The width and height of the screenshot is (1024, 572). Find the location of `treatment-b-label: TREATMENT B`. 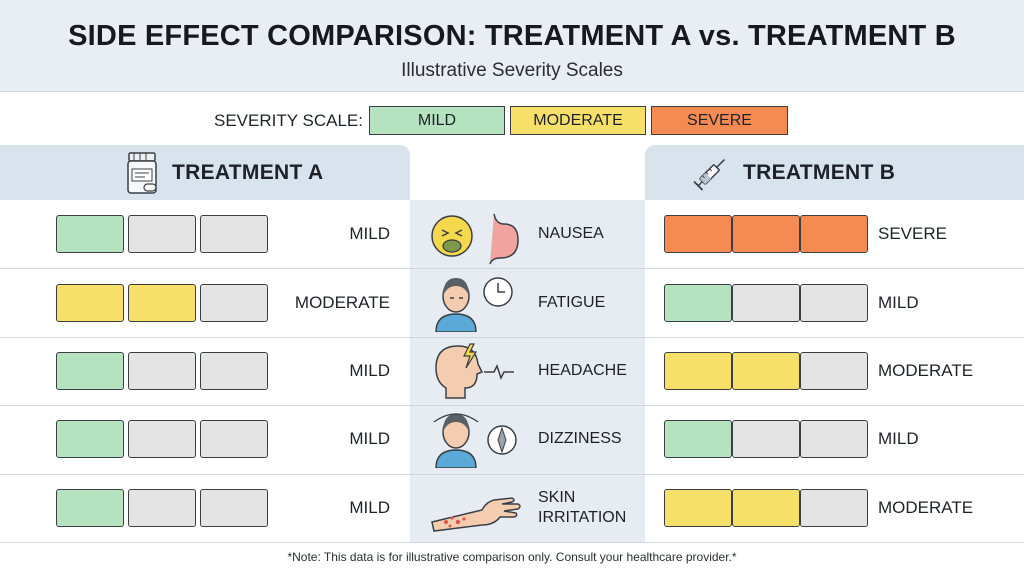

treatment-b-label: TREATMENT B is located at coordinates (819, 172).